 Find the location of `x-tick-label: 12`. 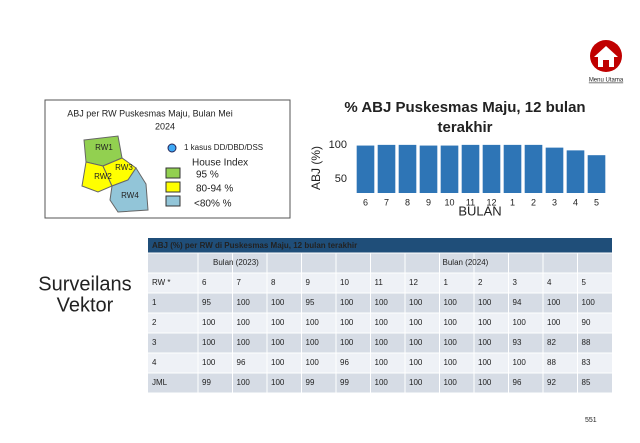

x-tick-label: 12 is located at coordinates (491, 202).